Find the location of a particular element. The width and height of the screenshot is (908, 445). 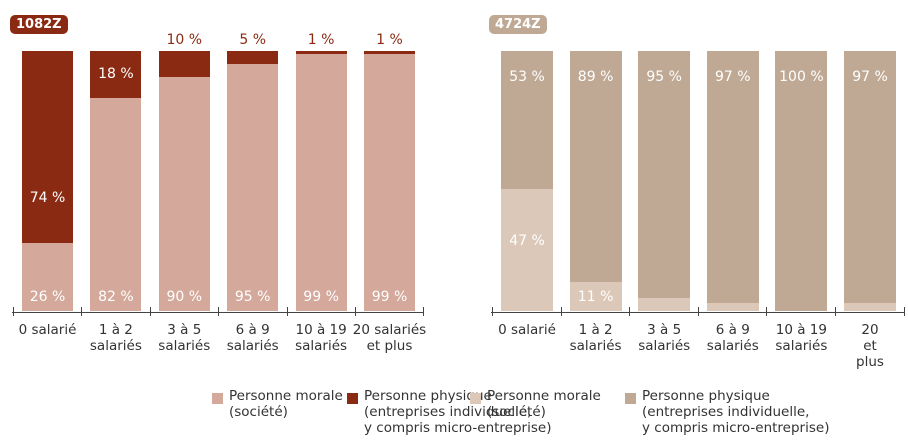

value-label: 11 % is located at coordinates (595, 297).